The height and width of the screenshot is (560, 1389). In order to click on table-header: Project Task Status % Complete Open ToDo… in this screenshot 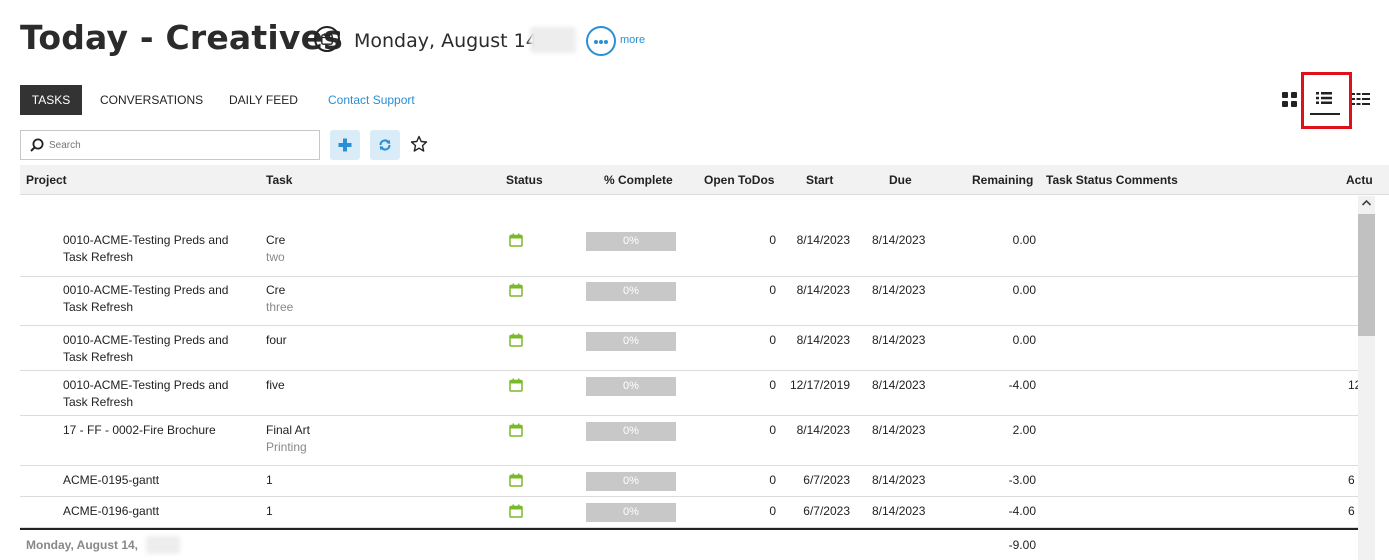, I will do `click(704, 180)`.